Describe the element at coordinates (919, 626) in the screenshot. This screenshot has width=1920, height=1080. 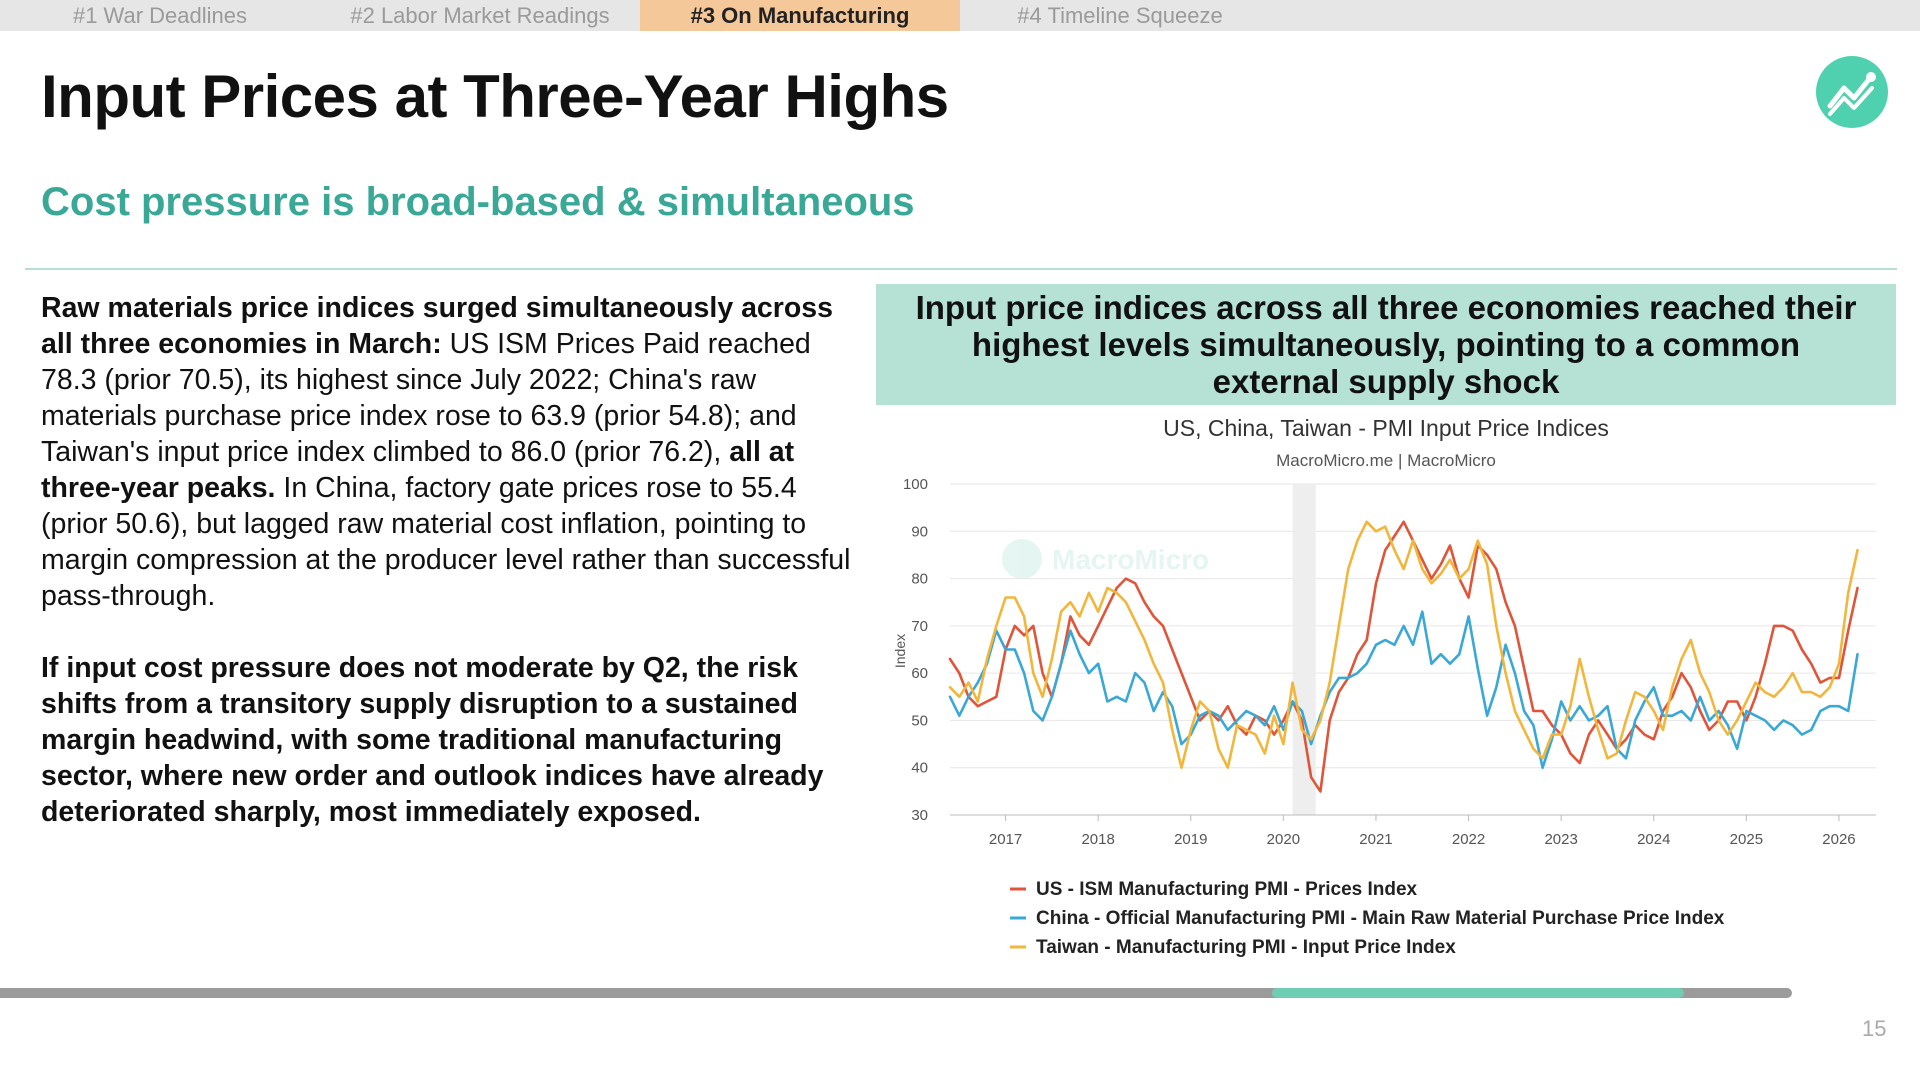
I see `y-tick-label: 70` at that location.